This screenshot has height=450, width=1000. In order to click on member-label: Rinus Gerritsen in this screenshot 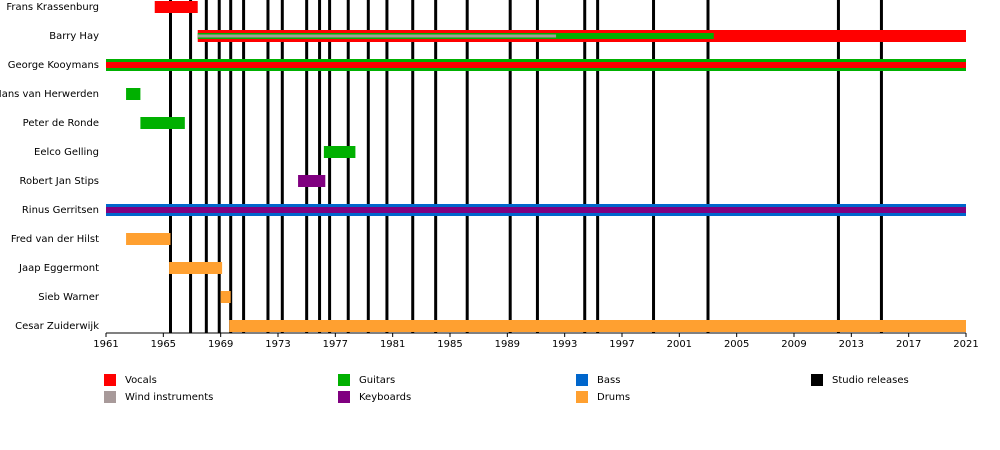, I will do `click(60, 210)`.